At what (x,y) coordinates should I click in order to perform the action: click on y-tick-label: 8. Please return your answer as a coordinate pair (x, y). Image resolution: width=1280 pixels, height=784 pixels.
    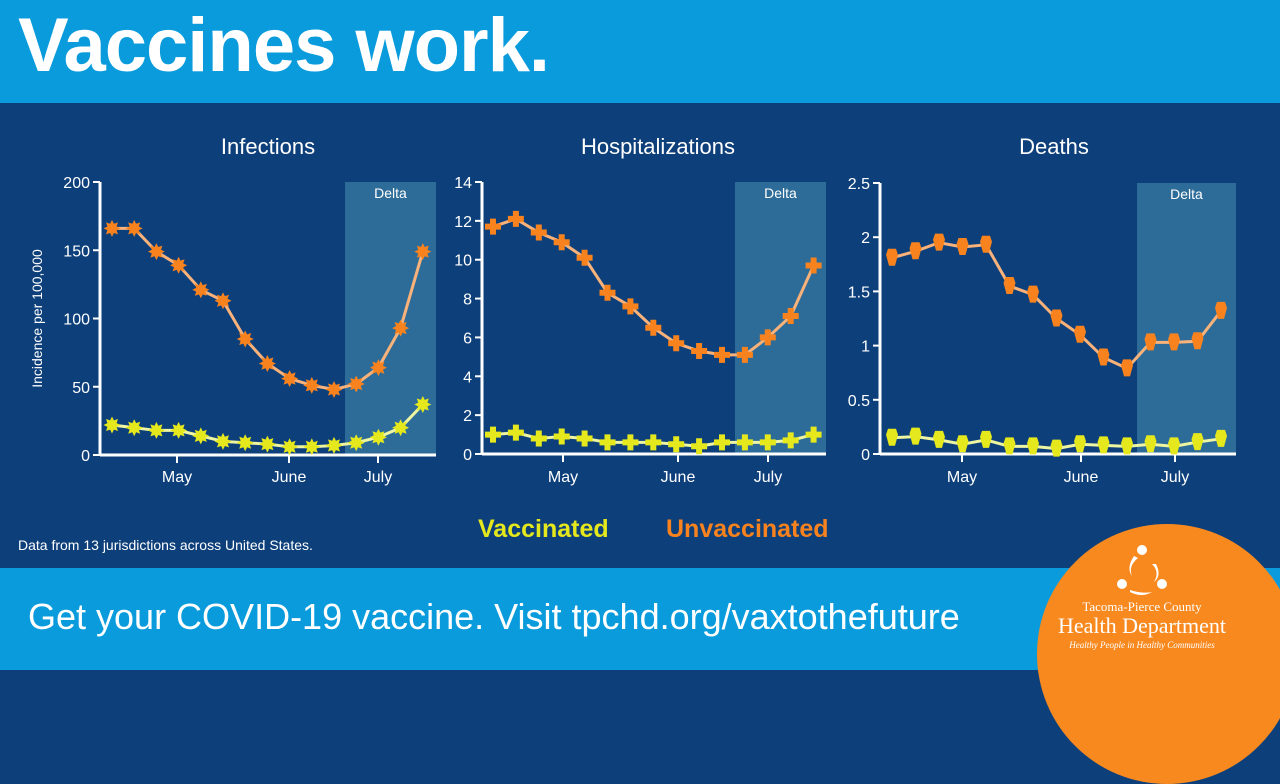
    Looking at the image, I should click on (467, 300).